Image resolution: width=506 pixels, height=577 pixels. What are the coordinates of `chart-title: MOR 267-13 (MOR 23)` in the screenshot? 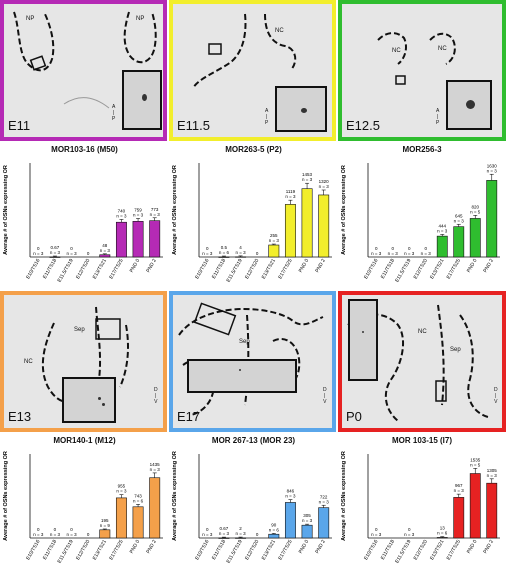 It's located at (253, 440).